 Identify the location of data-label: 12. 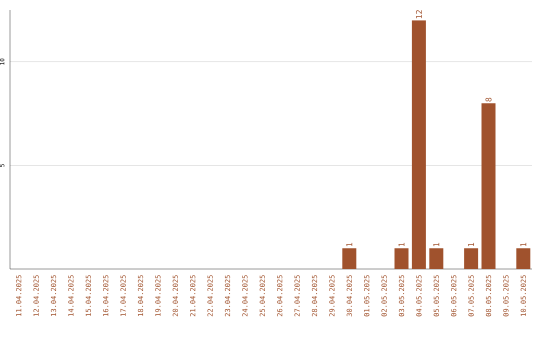
(419, 14).